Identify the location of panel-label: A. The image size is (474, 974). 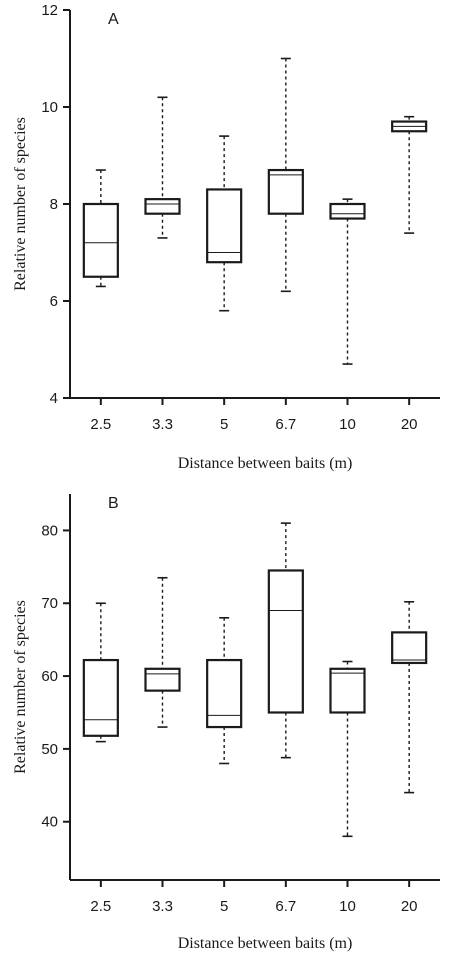
(113, 19).